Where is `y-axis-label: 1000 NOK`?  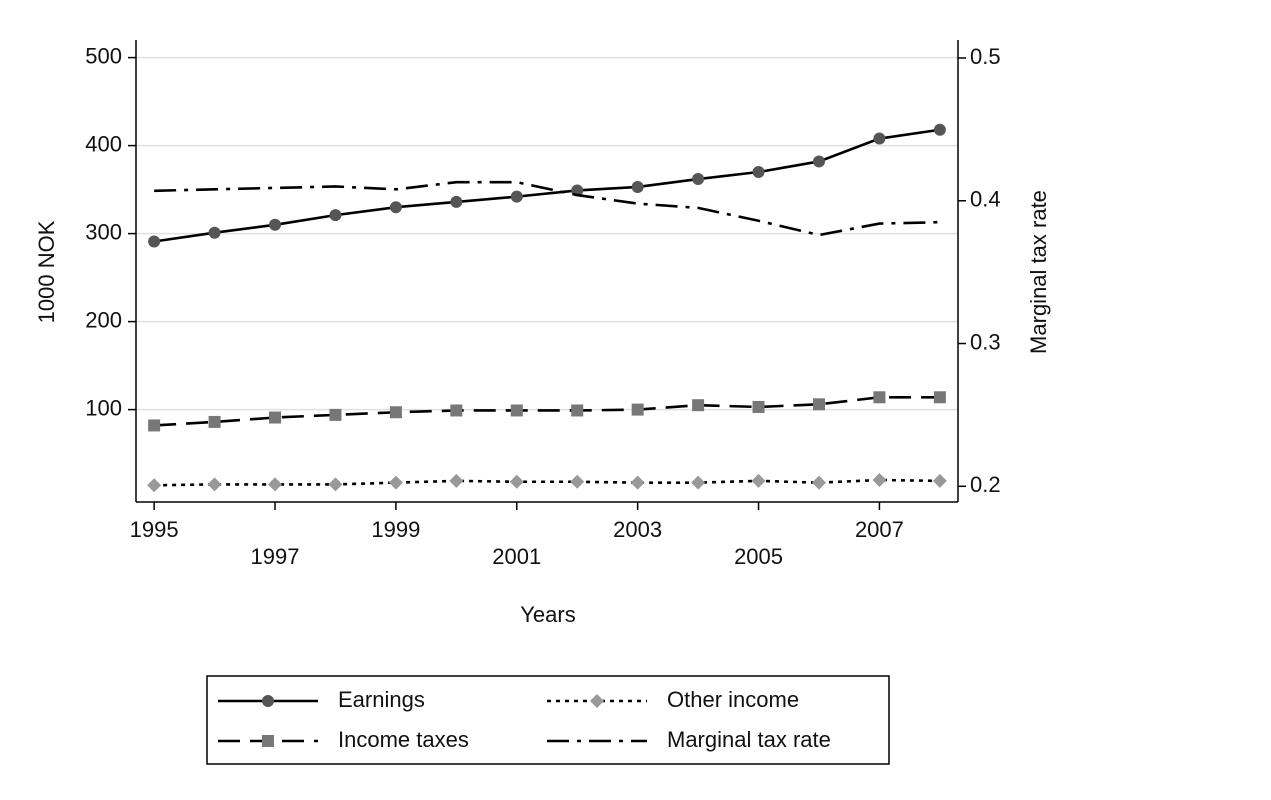
y-axis-label: 1000 NOK is located at coordinates (46, 271).